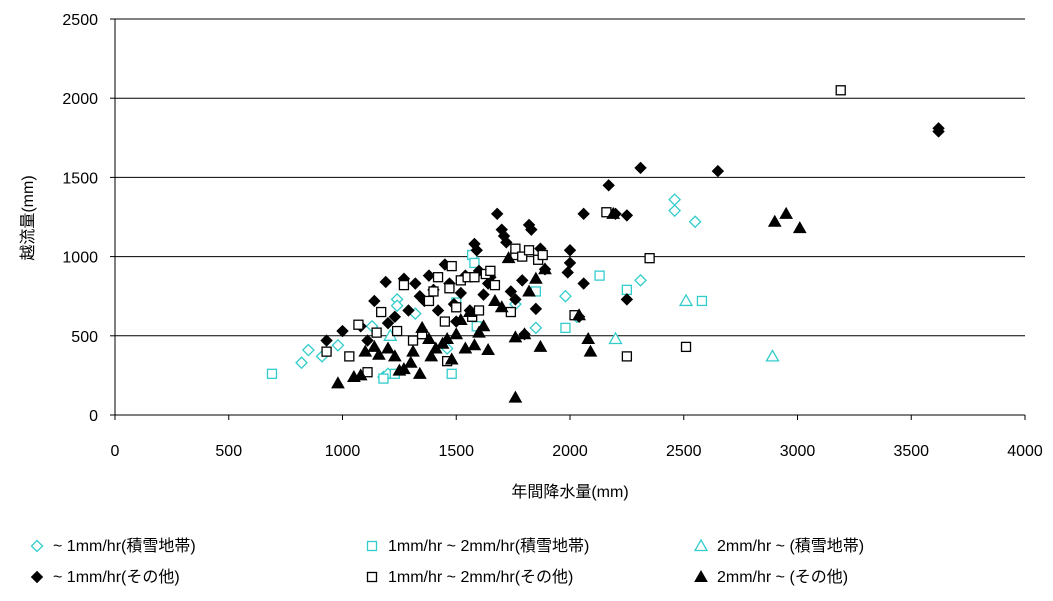  What do you see at coordinates (124, 546) in the screenshot?
I see `legend-label: ~ 1mm/hr(積雪地帯)` at bounding box center [124, 546].